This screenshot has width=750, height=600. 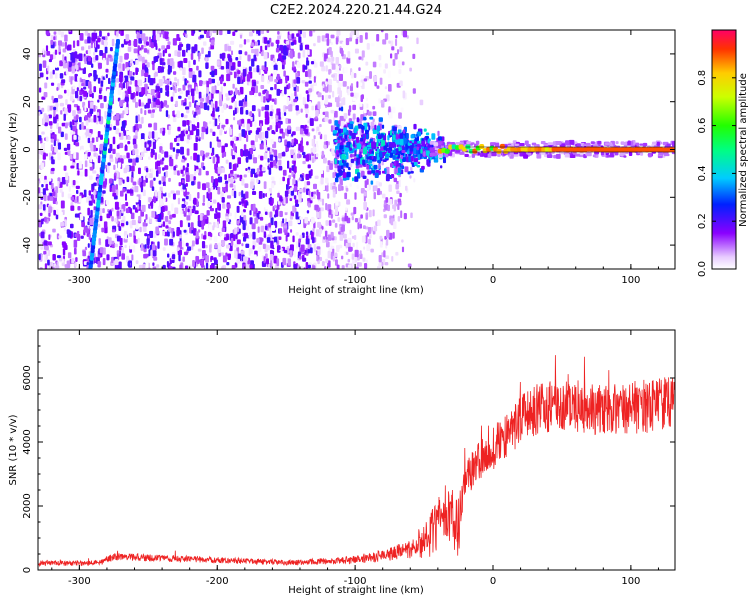 I want to click on x-tick-label: -300, so click(x=79, y=581).